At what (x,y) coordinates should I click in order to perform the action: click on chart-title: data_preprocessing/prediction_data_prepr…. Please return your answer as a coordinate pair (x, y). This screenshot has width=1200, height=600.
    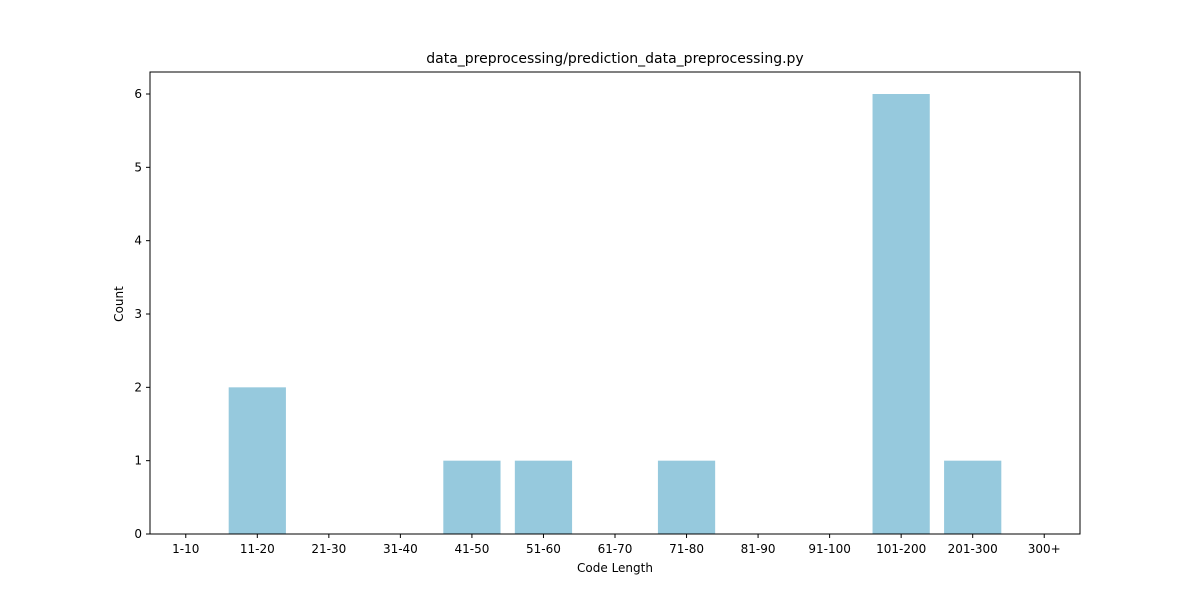
    Looking at the image, I should click on (614, 59).